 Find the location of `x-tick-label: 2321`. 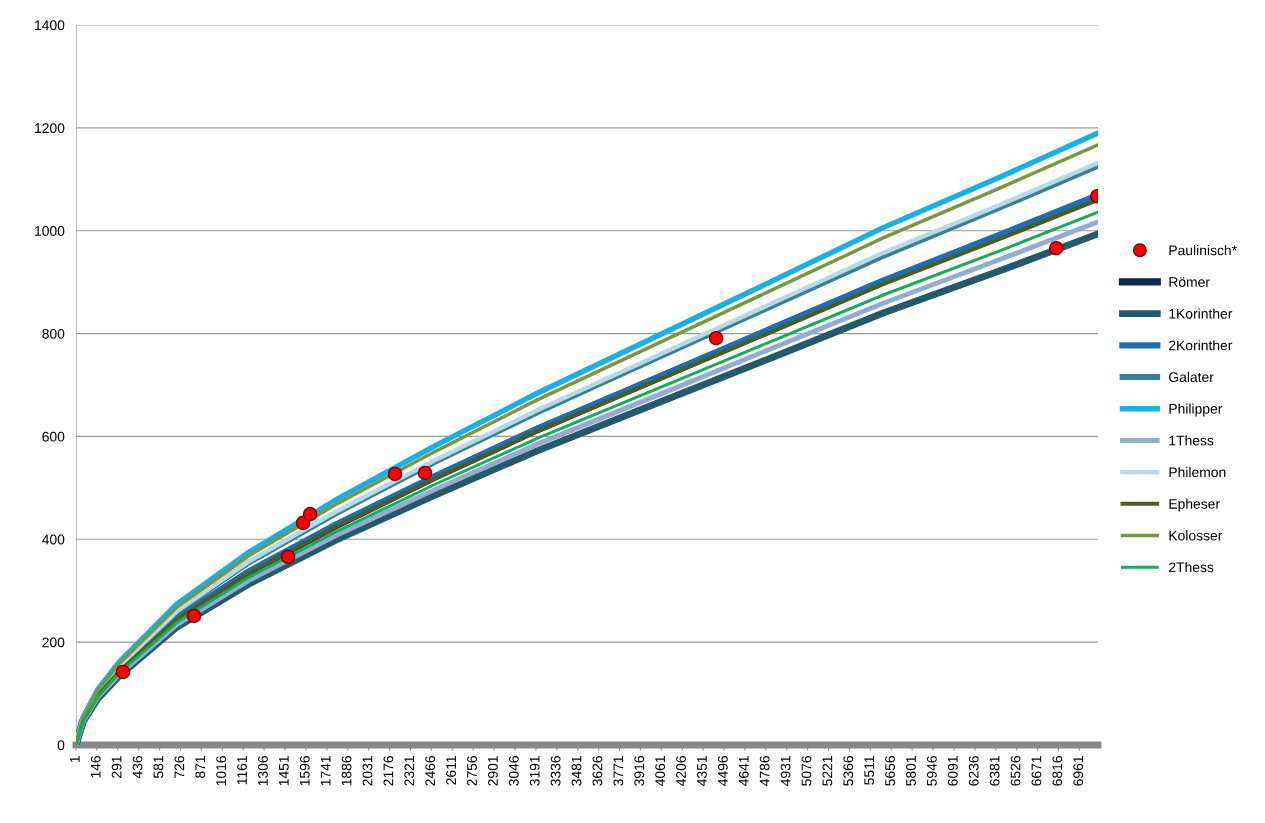

x-tick-label: 2321 is located at coordinates (409, 771).